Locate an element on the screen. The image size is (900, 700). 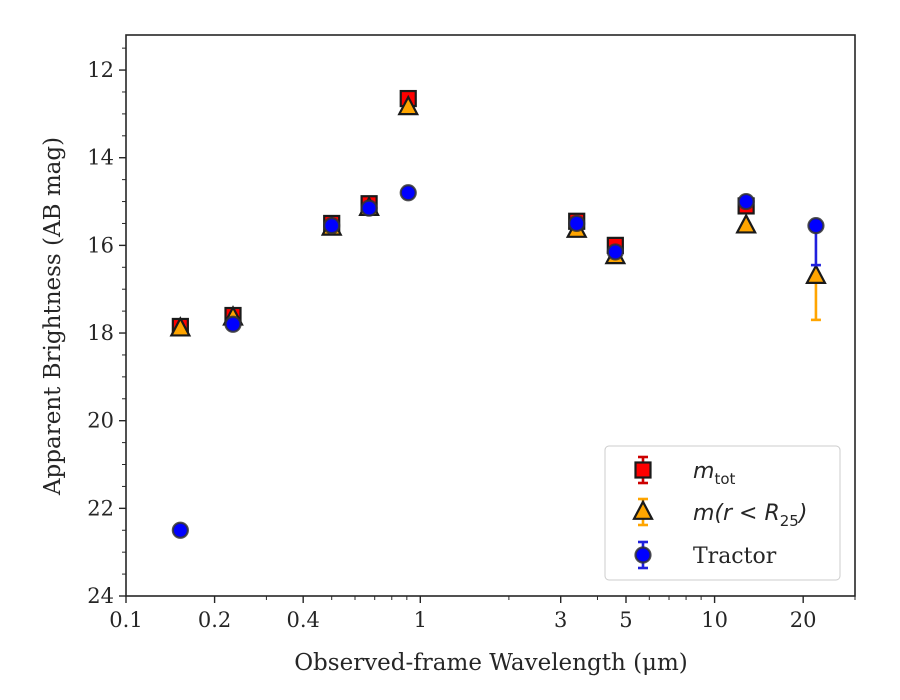
legend-item: m(r < R25) is located at coordinates (719, 513).